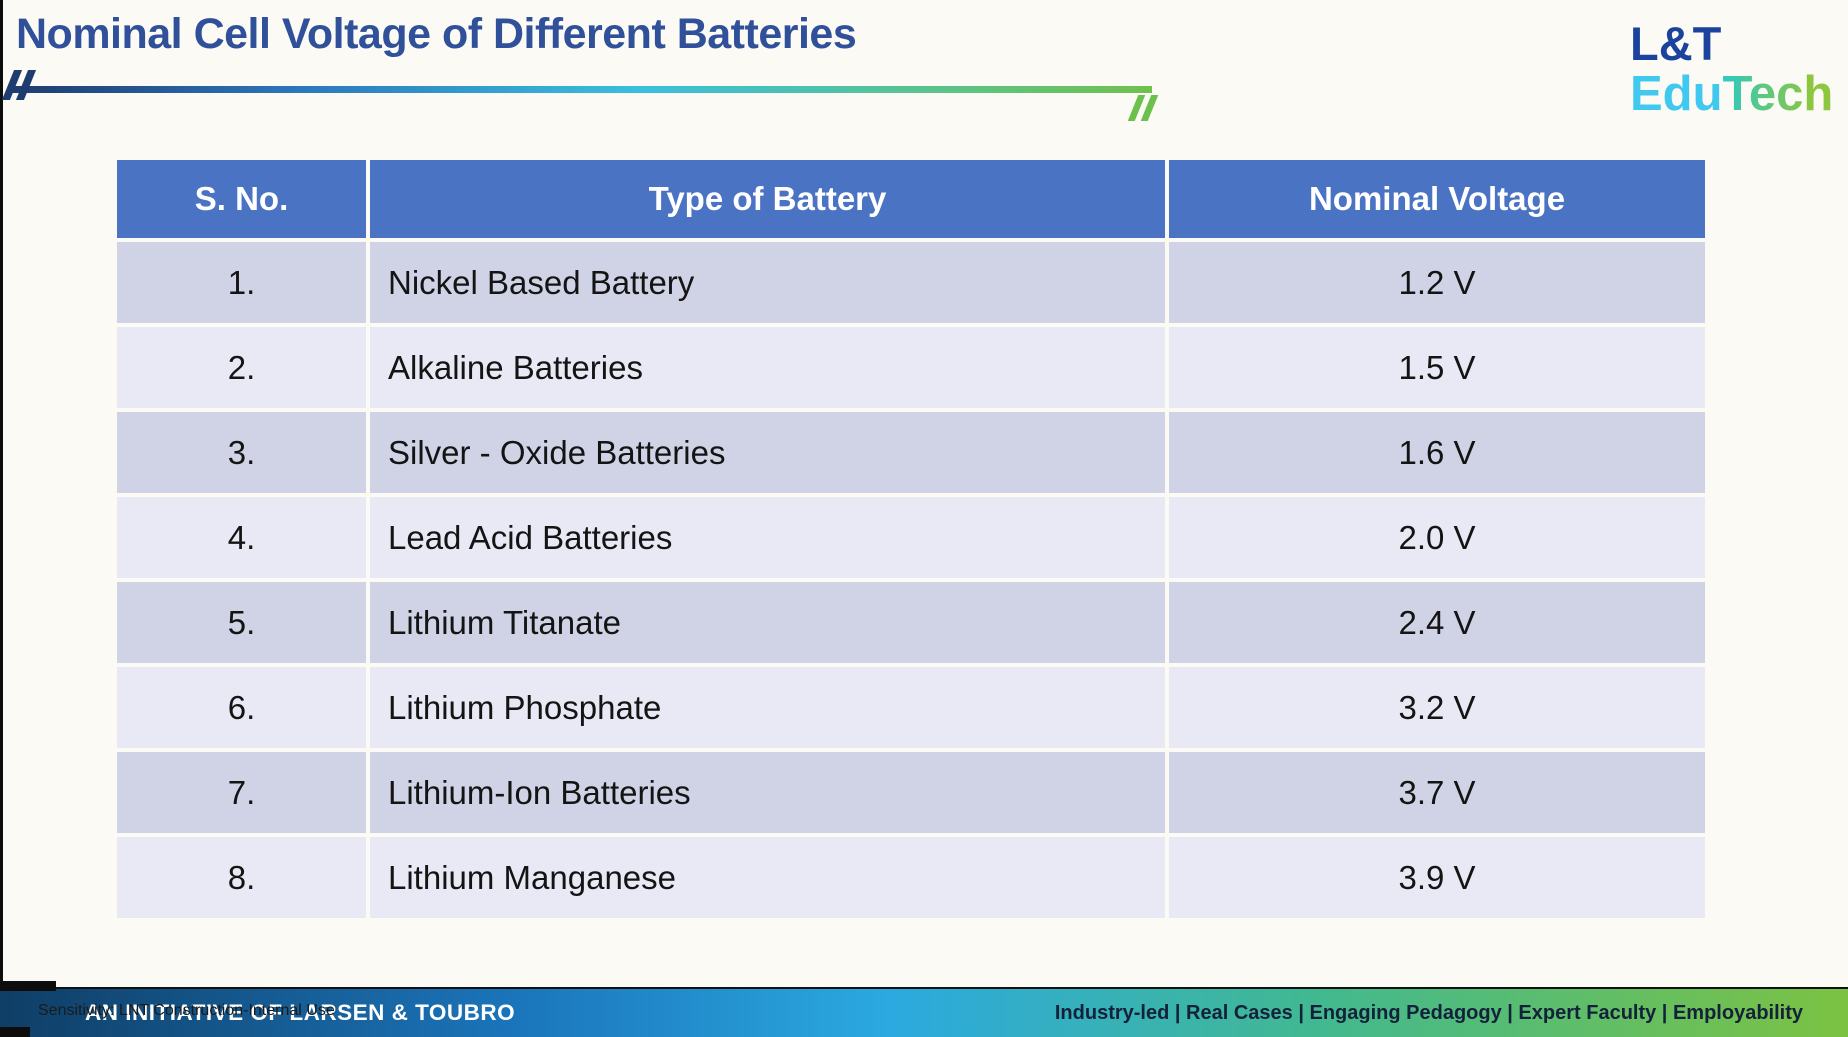 The width and height of the screenshot is (1848, 1037). What do you see at coordinates (1437, 622) in the screenshot?
I see `table-cell-voltage: 2.4 V` at bounding box center [1437, 622].